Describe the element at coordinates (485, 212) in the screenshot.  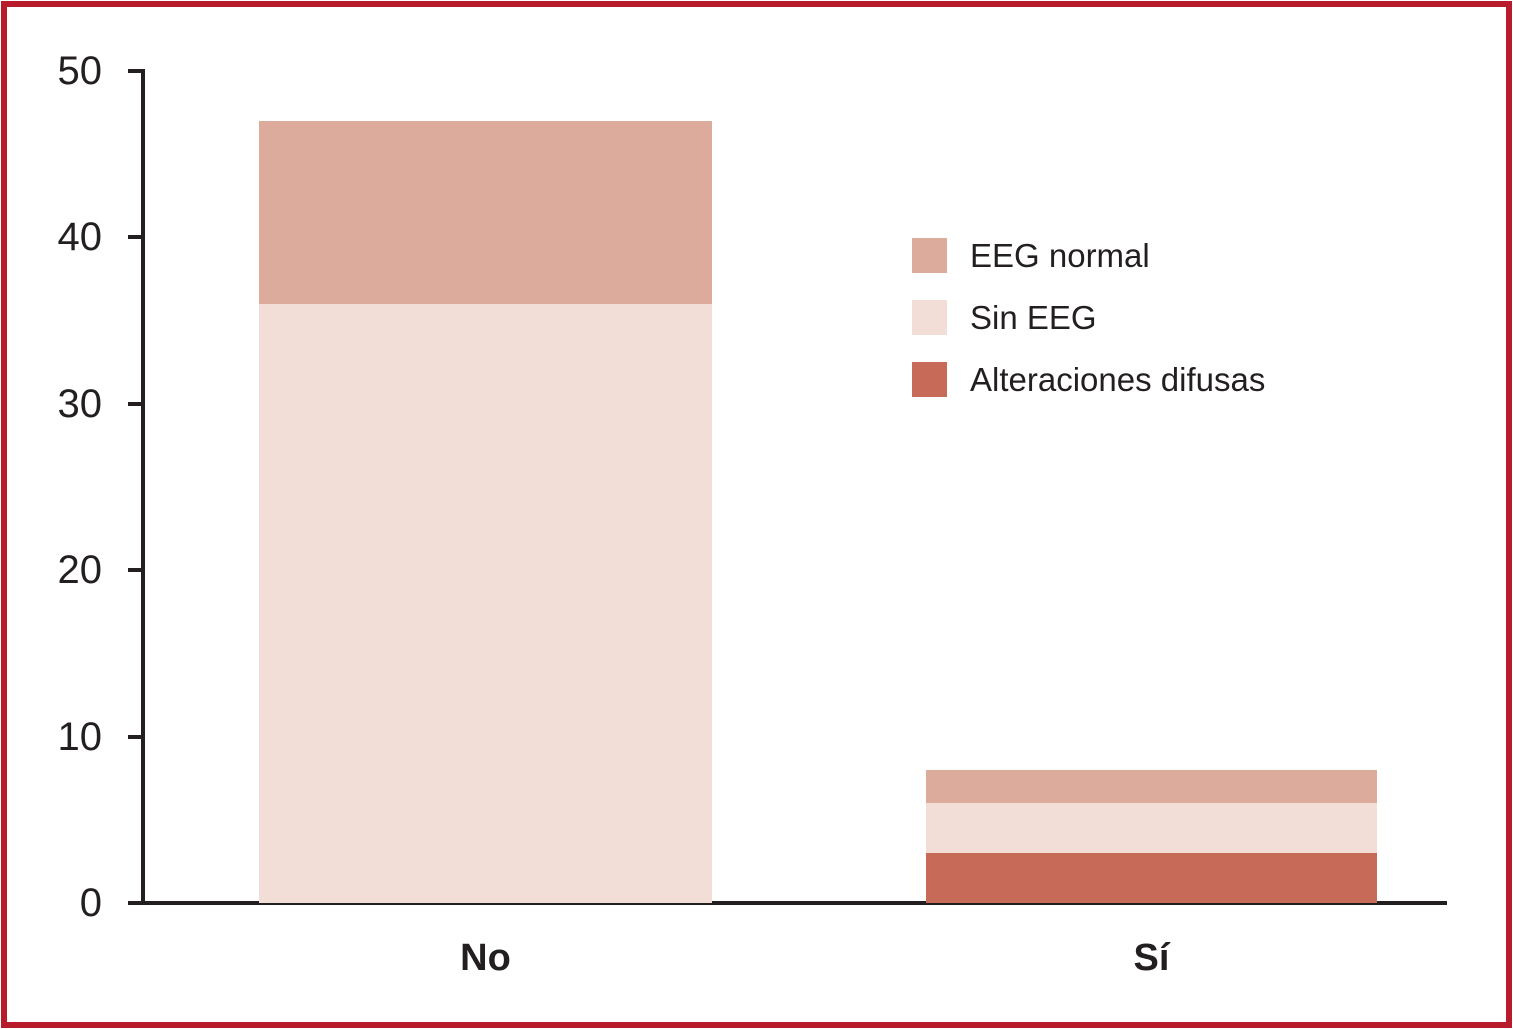
I see `bar-segment-no-eeg-normal` at that location.